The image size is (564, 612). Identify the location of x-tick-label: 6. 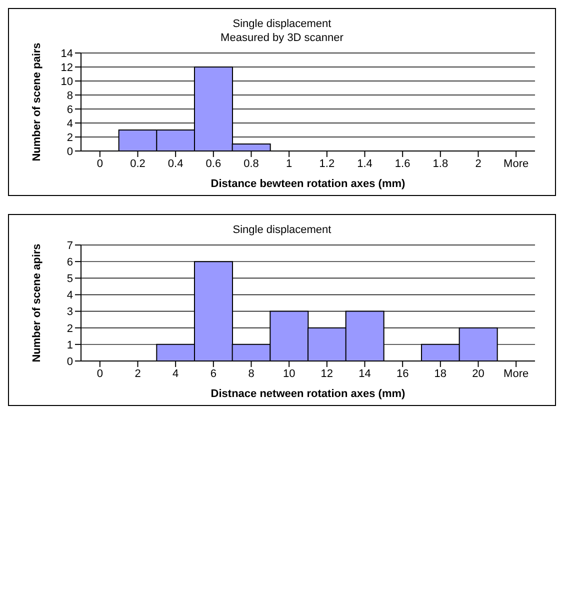
(213, 374).